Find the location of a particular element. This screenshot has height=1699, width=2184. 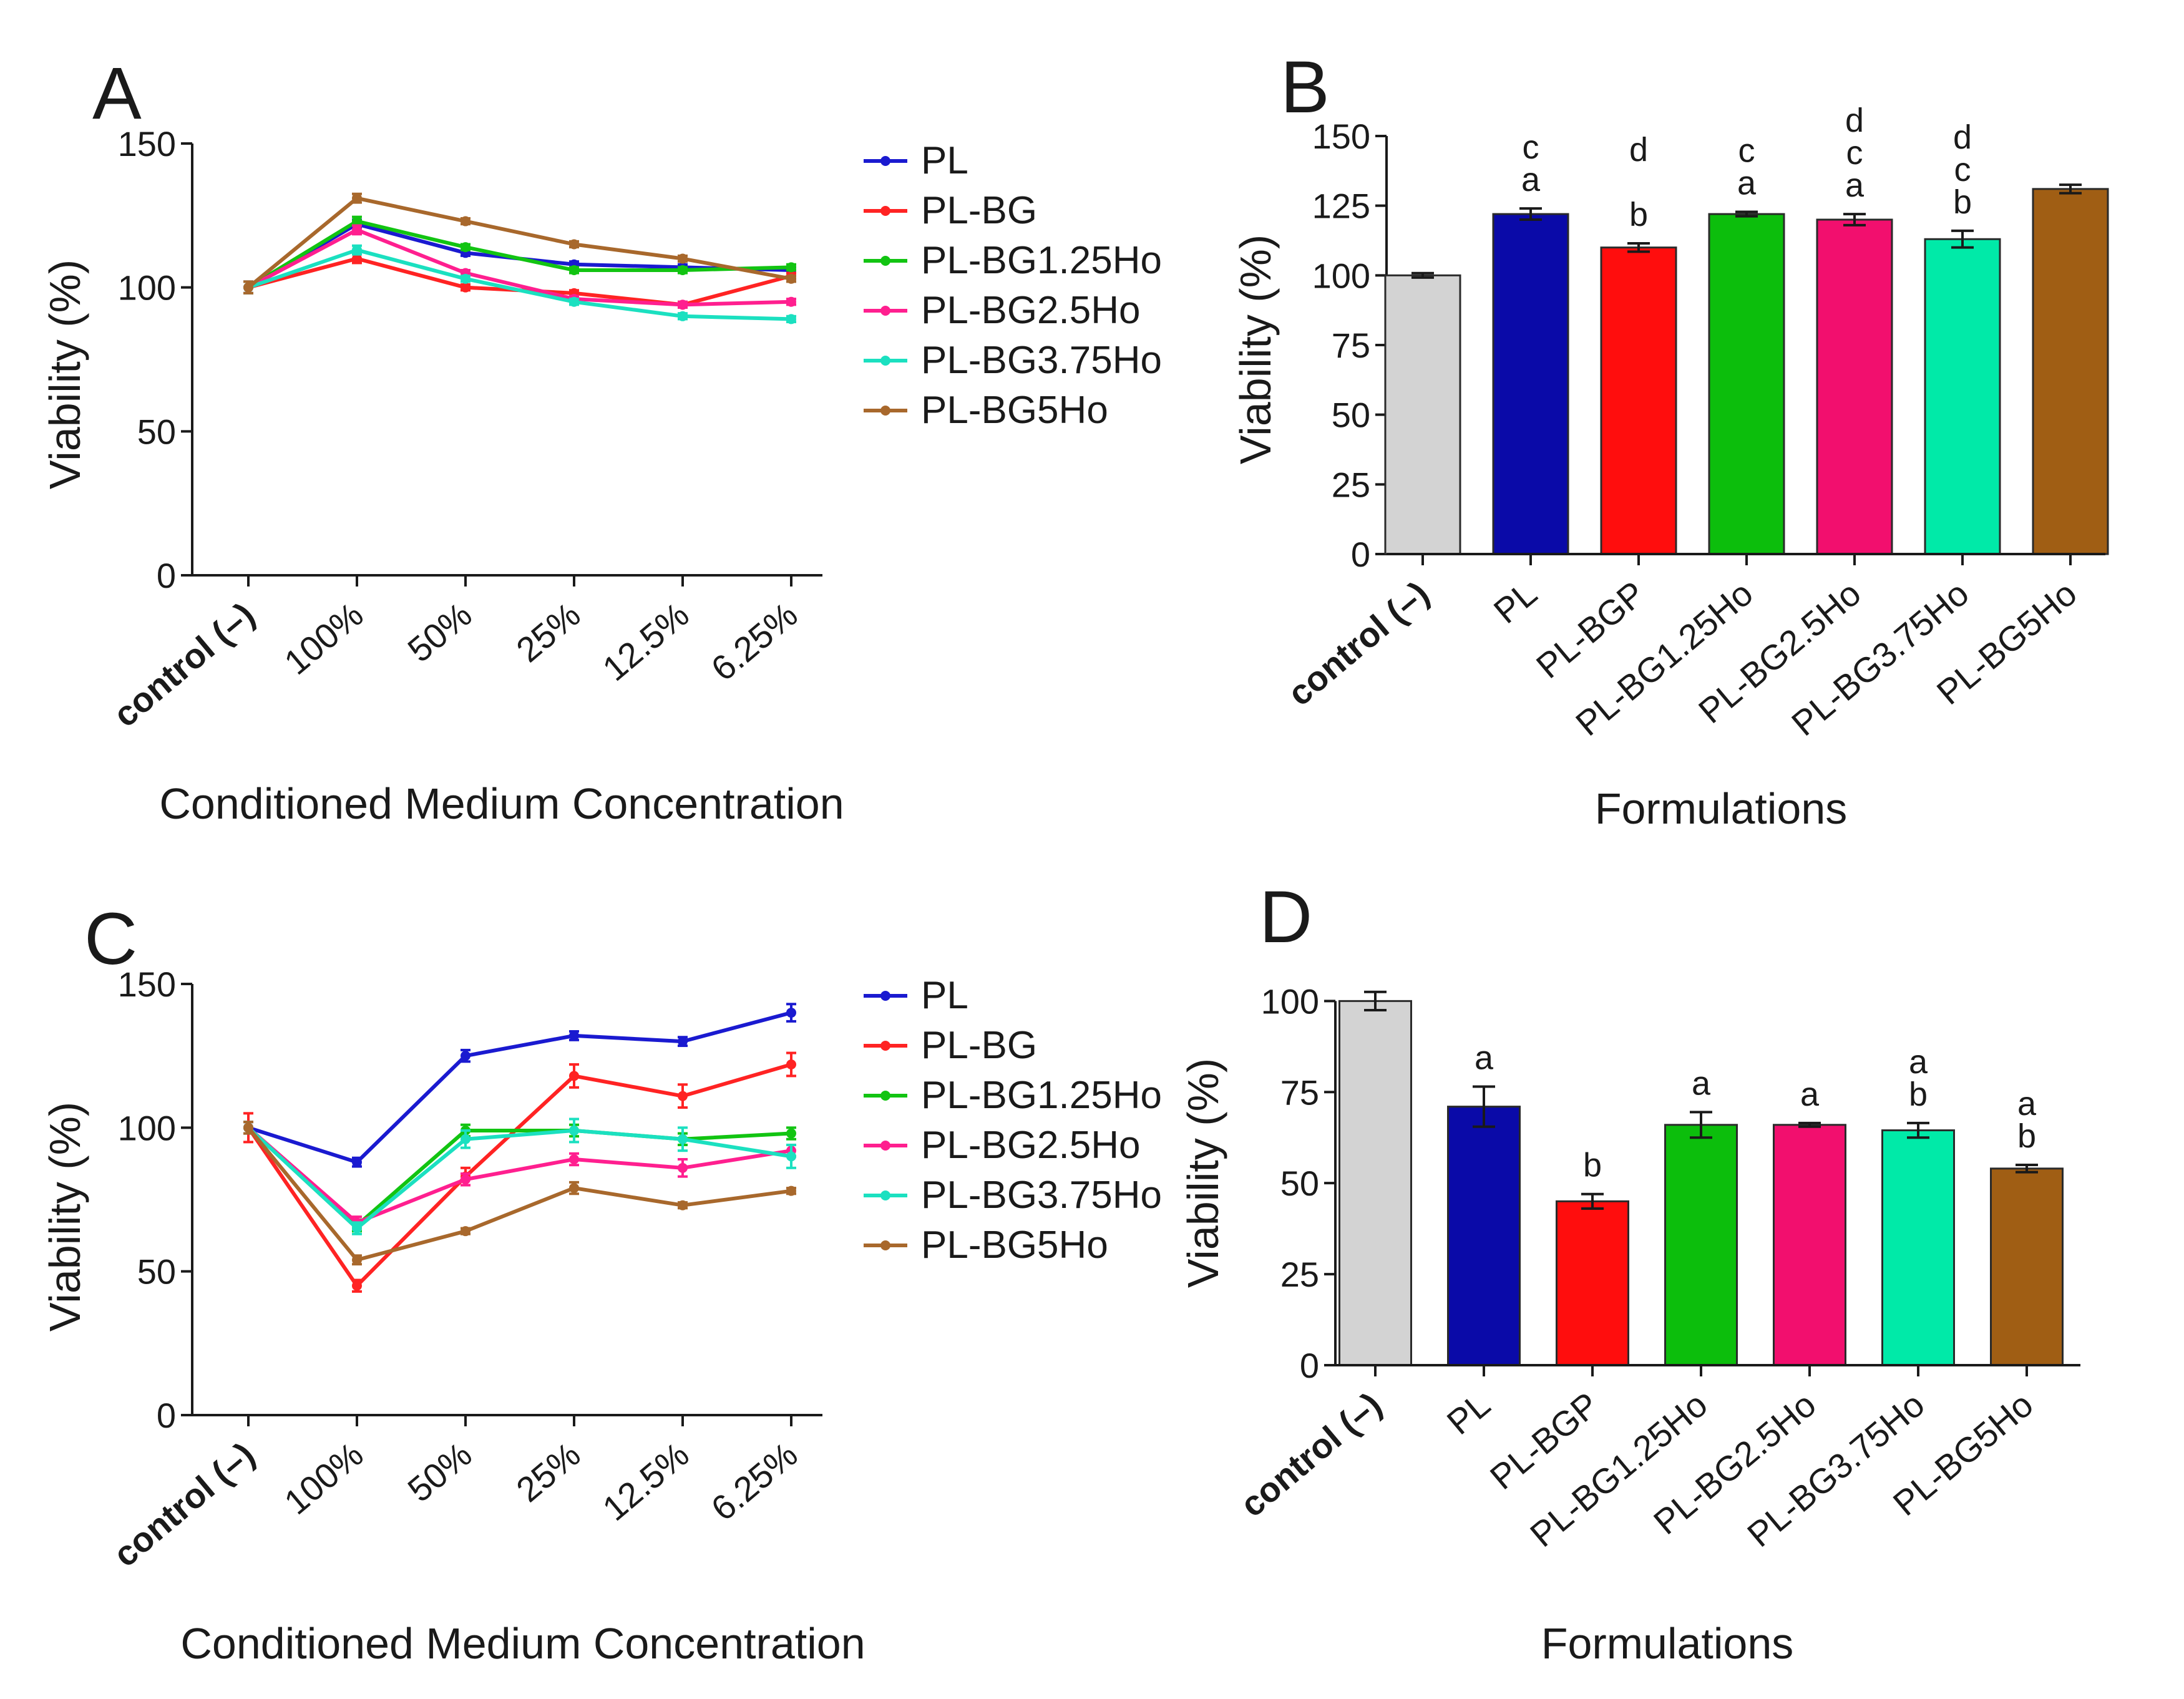

series-pl-bg3-75ho is located at coordinates (519, 1176).